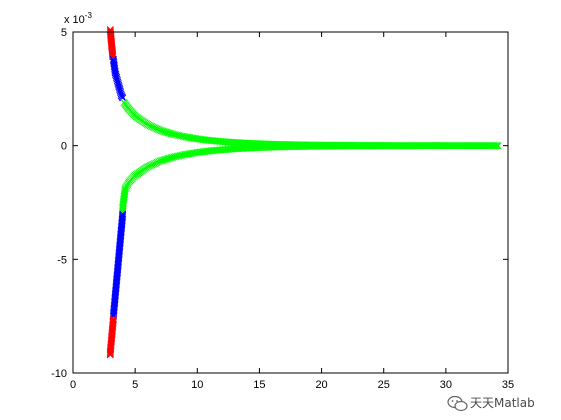 The height and width of the screenshot is (420, 561). Describe the element at coordinates (508, 385) in the screenshot. I see `x-tick-label: 35` at that location.